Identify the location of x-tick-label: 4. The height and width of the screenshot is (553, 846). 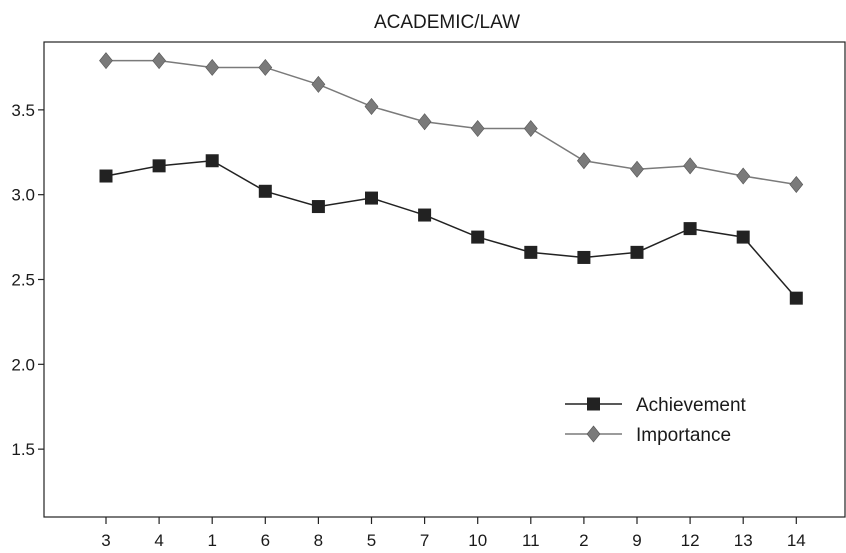
(158, 540).